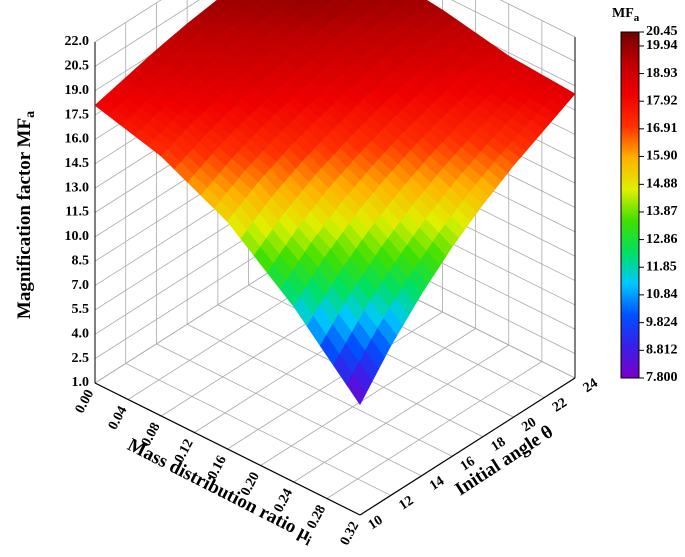  What do you see at coordinates (77, 236) in the screenshot?
I see `z-tick-label: 10.0` at bounding box center [77, 236].